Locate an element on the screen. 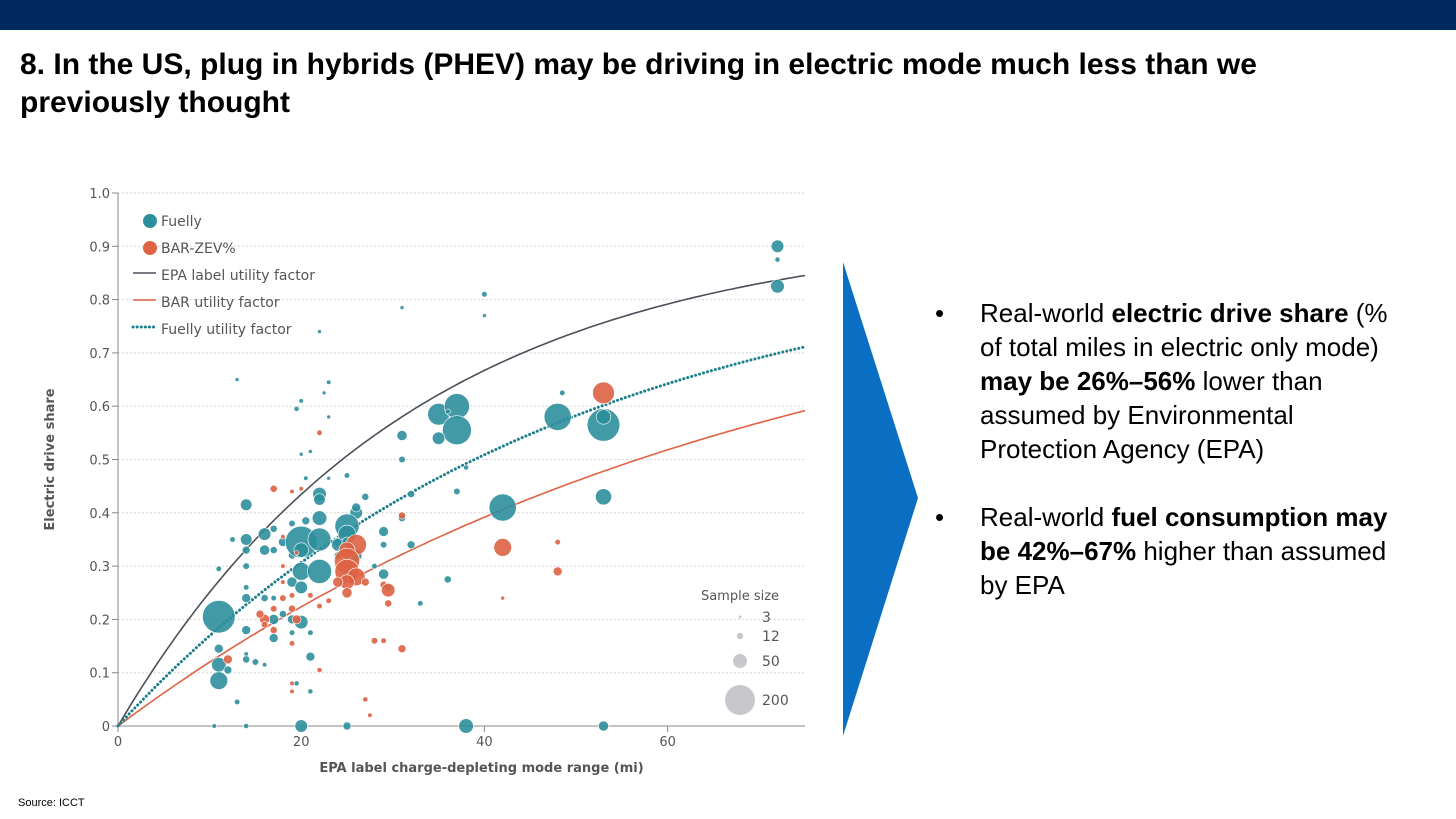 This screenshot has width=1456, height=819. bullet-text-bold: electric drive share is located at coordinates (1230, 313).